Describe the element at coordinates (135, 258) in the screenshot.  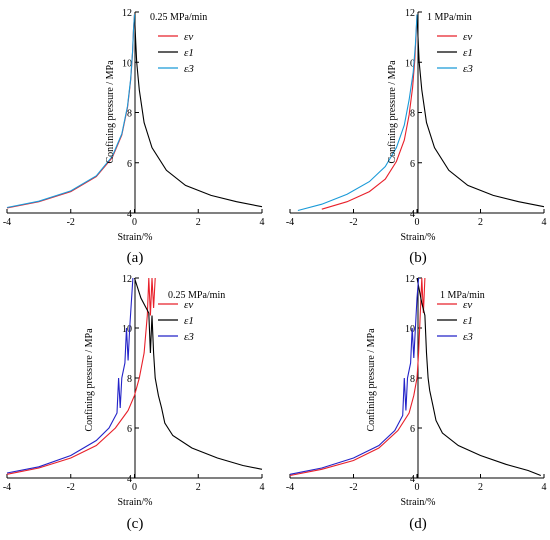
I see `panel-label: (a)` at that location.